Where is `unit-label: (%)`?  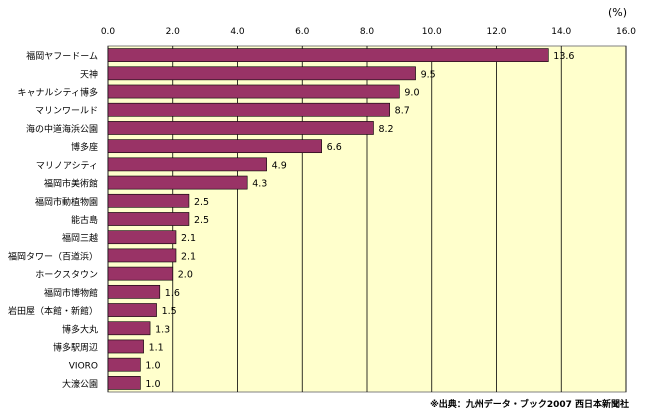
unit-label: (%) is located at coordinates (618, 12).